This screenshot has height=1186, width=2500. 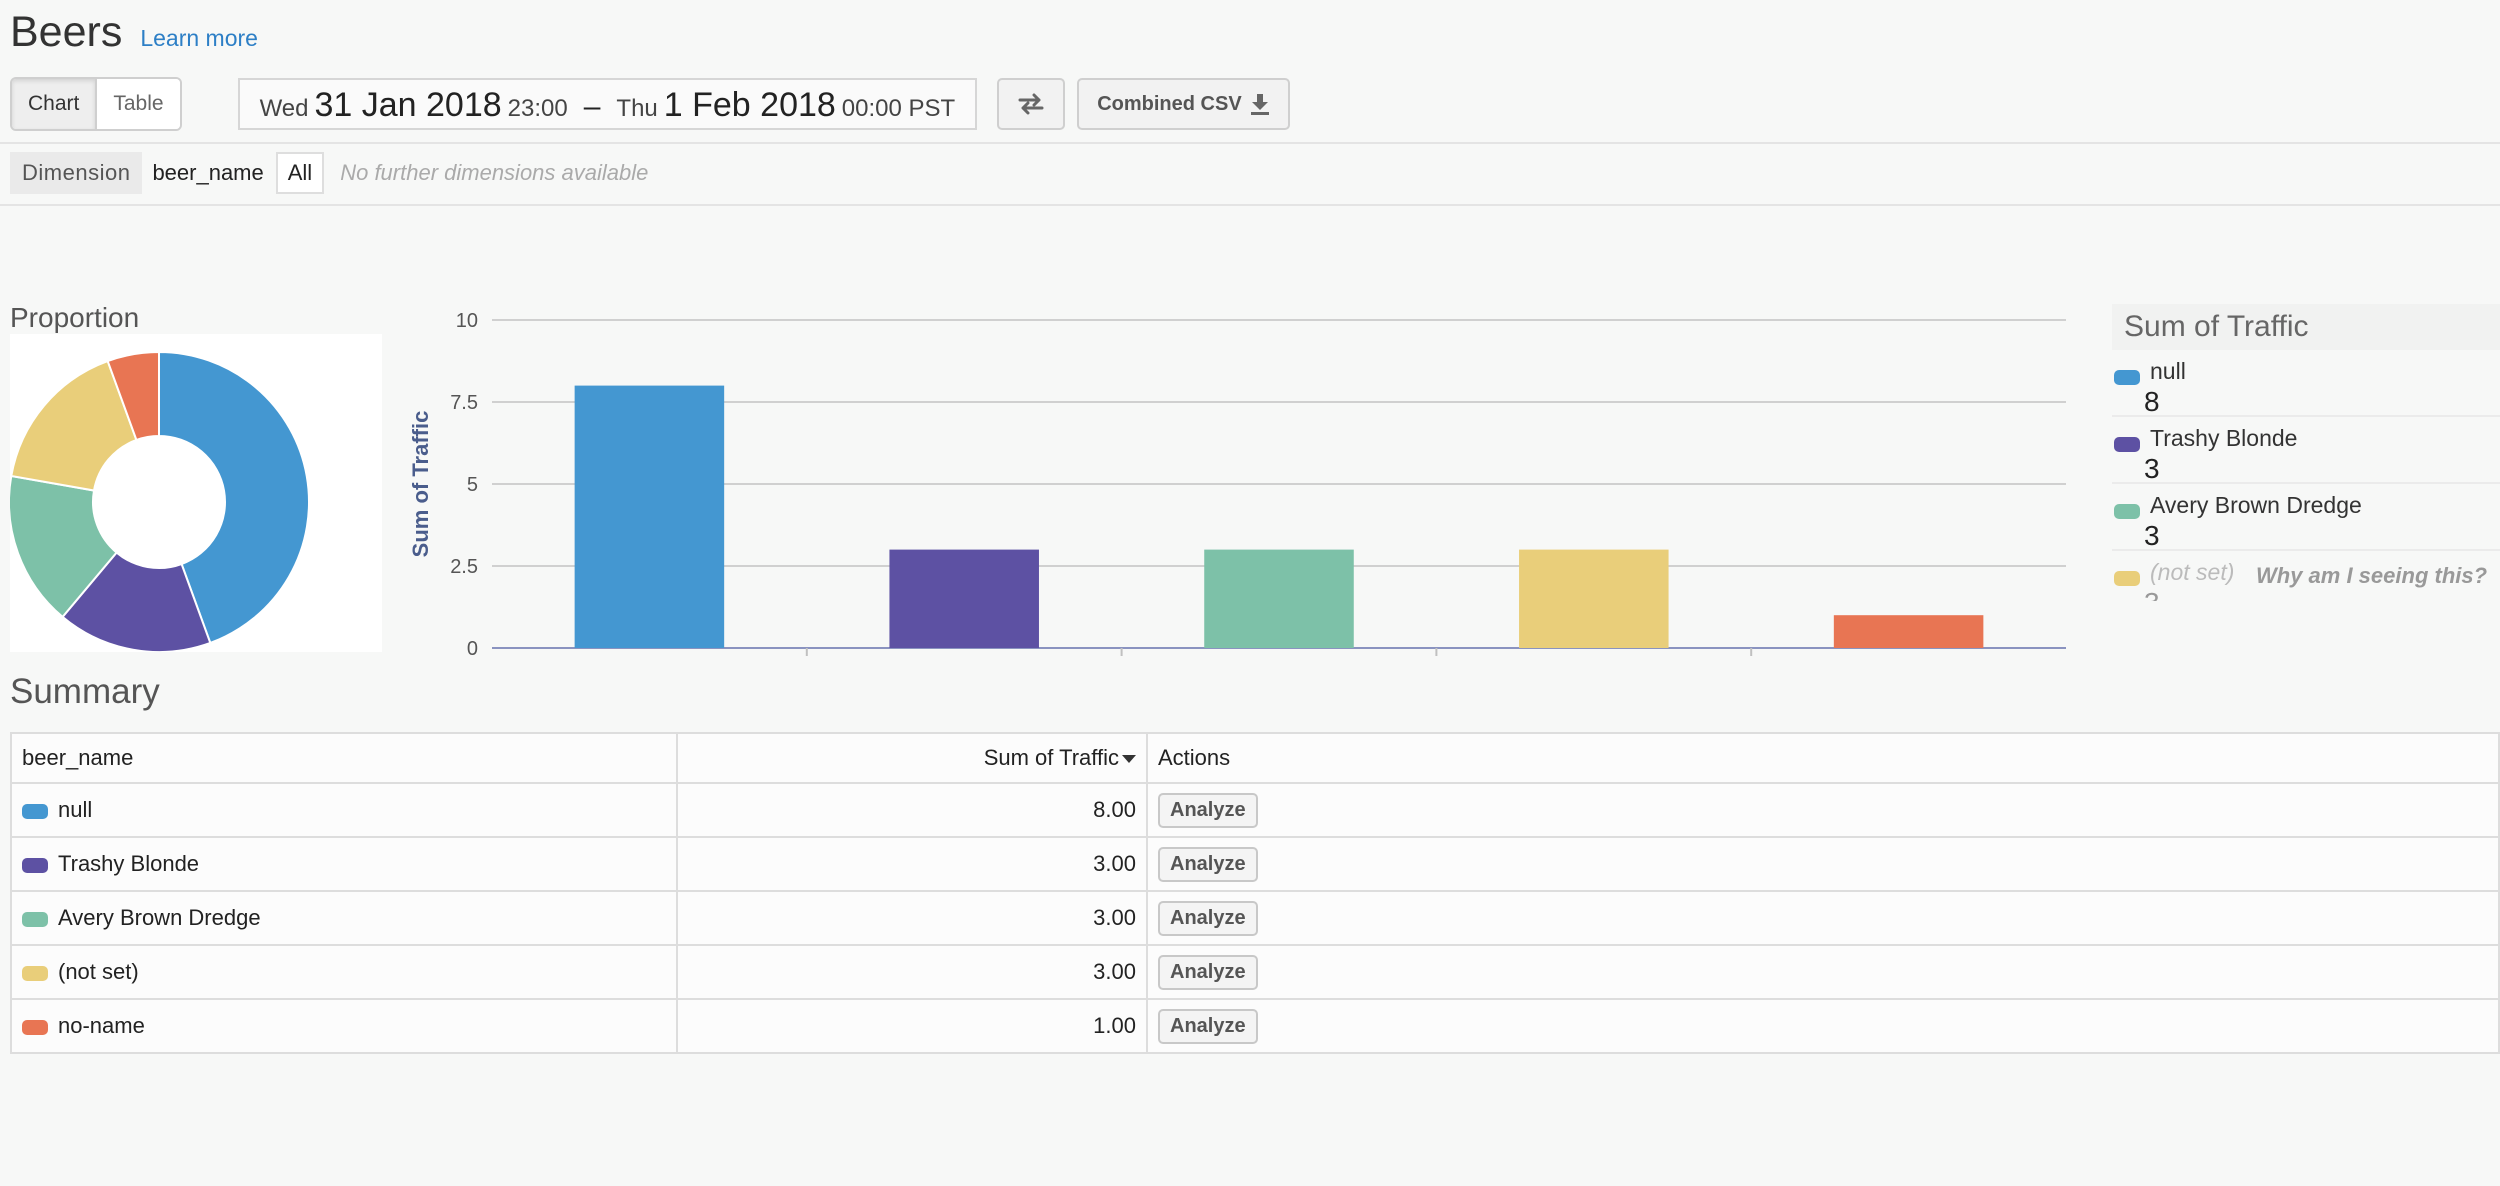 What do you see at coordinates (63, 546) in the screenshot?
I see `pie-slice-avery-brown-dredge` at bounding box center [63, 546].